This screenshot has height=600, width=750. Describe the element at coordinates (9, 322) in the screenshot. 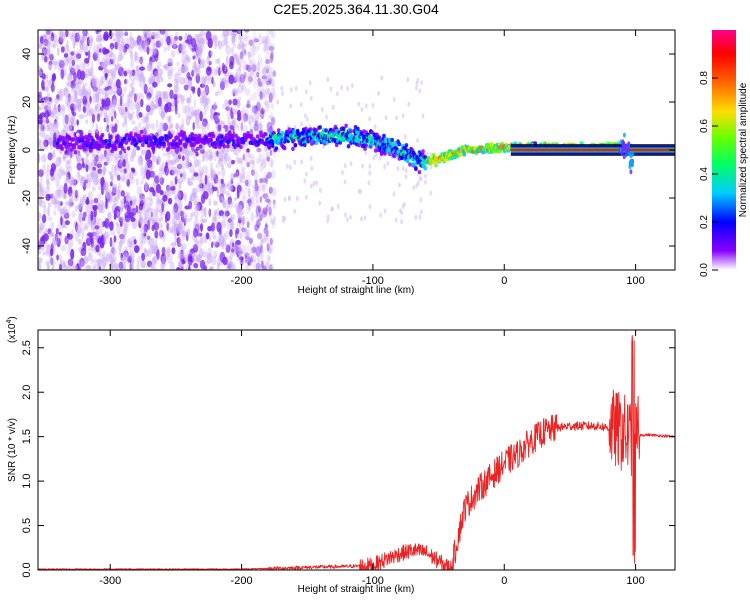

I see `snr-scale-exponent: 4` at that location.